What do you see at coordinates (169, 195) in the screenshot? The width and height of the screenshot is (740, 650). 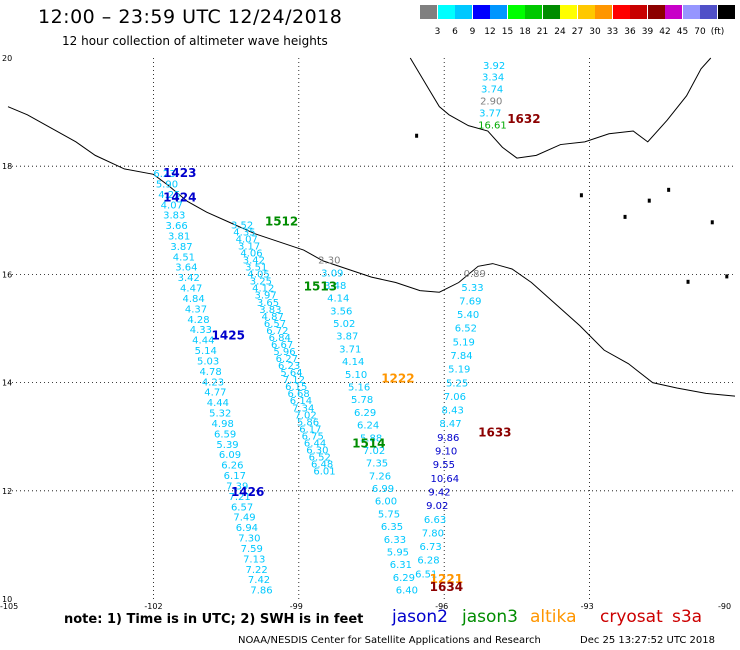 I see `wave-height-value: 4.25` at bounding box center [169, 195].